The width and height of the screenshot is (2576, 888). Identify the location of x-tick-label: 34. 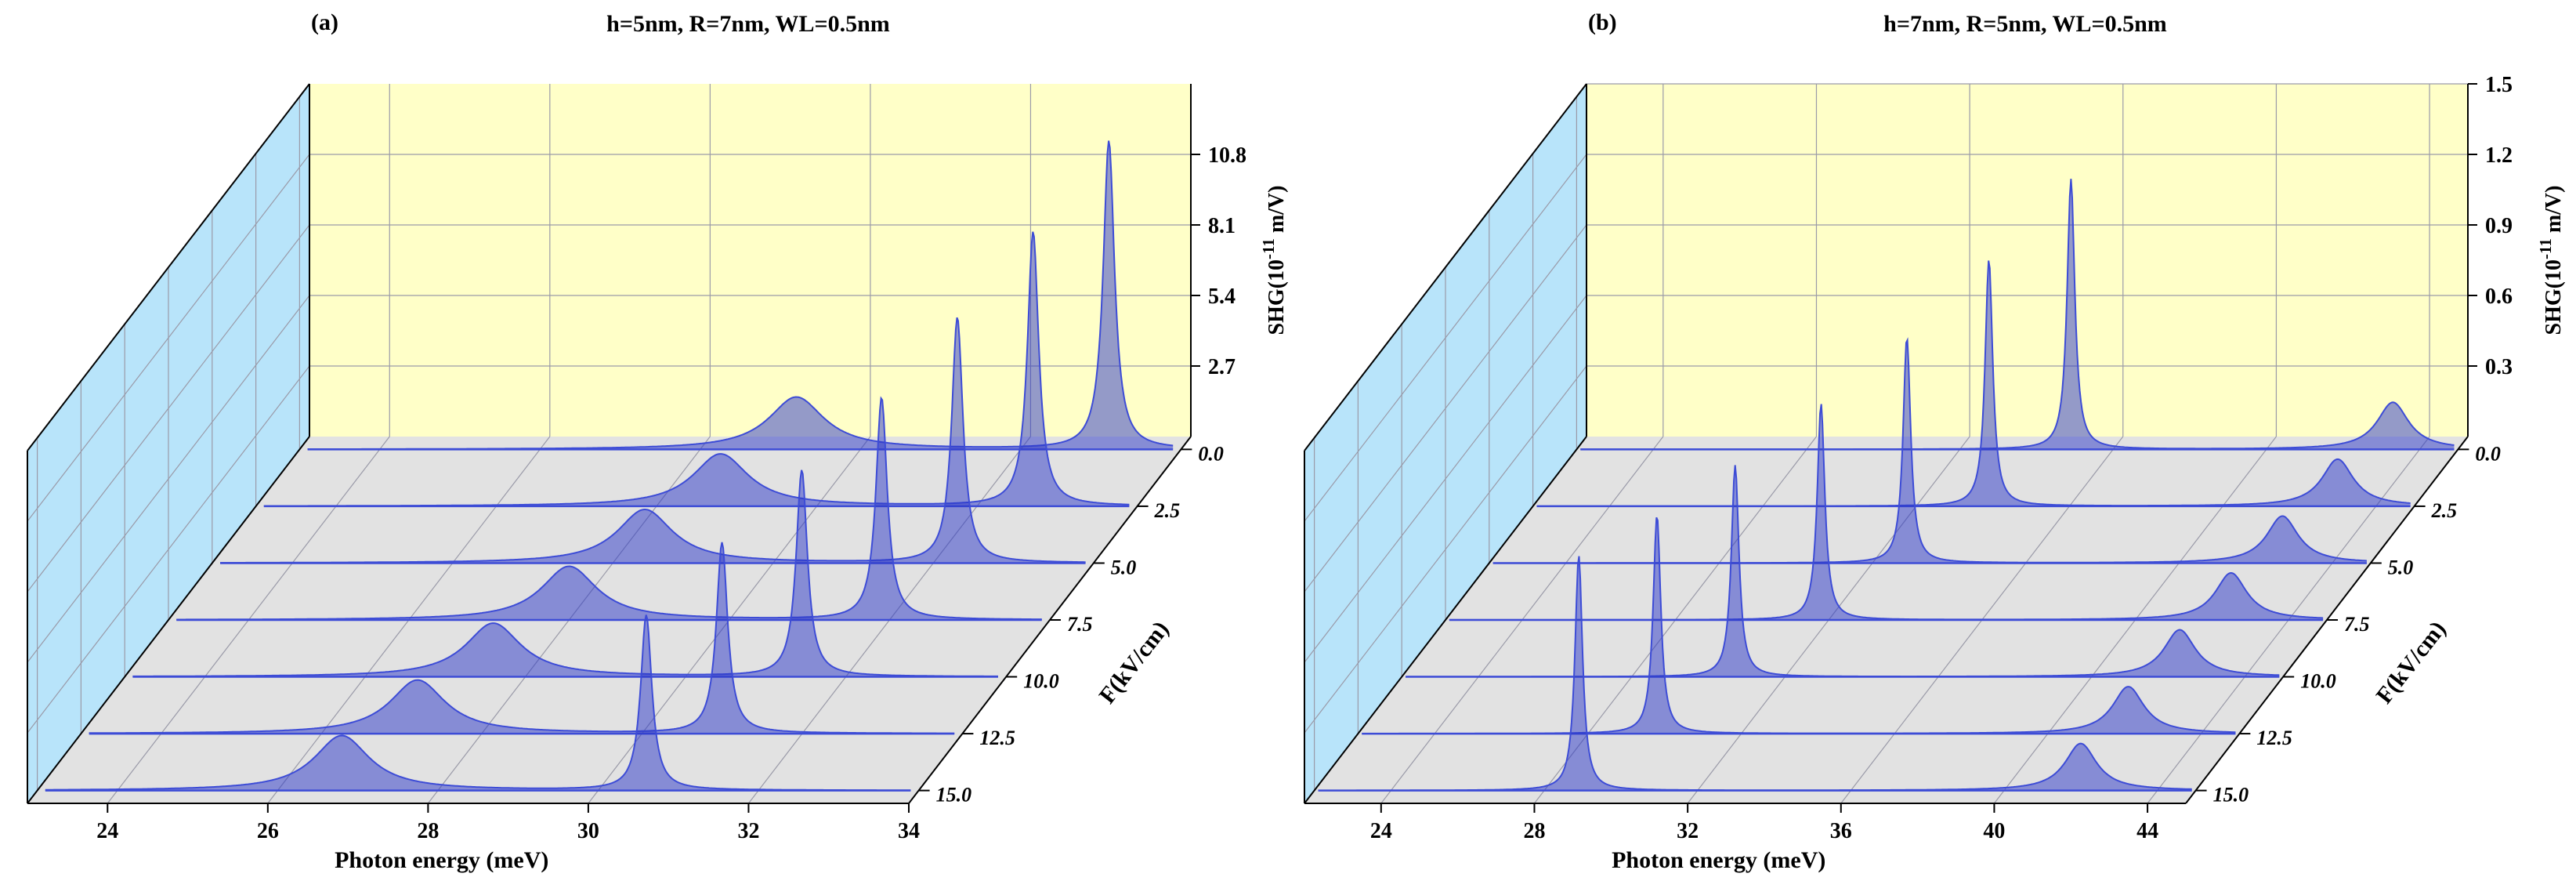
(909, 831).